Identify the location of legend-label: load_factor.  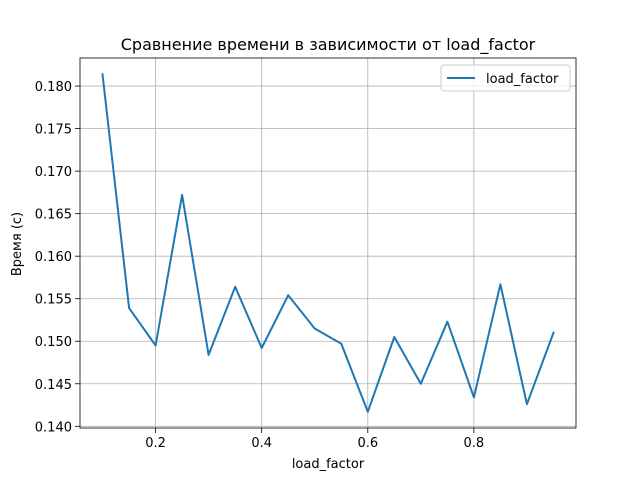
(522, 79).